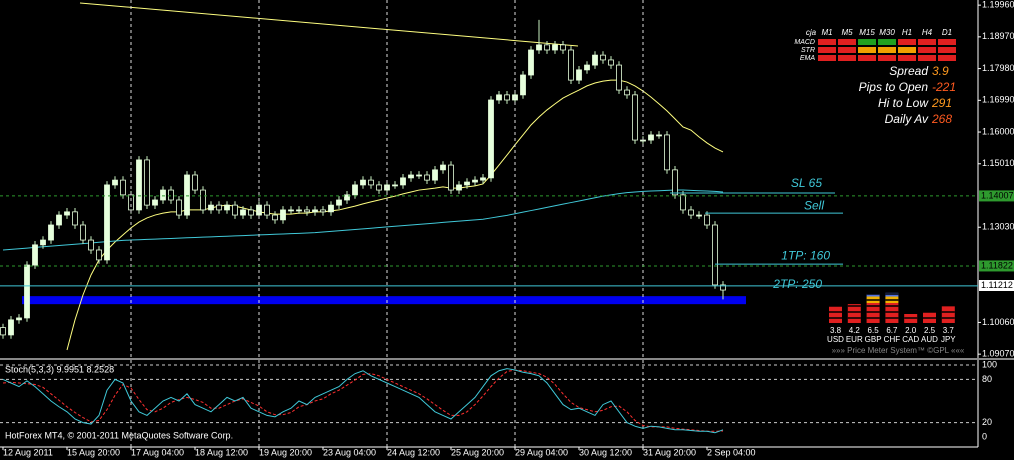  What do you see at coordinates (941, 103) in the screenshot?
I see `stat-value: 291` at bounding box center [941, 103].